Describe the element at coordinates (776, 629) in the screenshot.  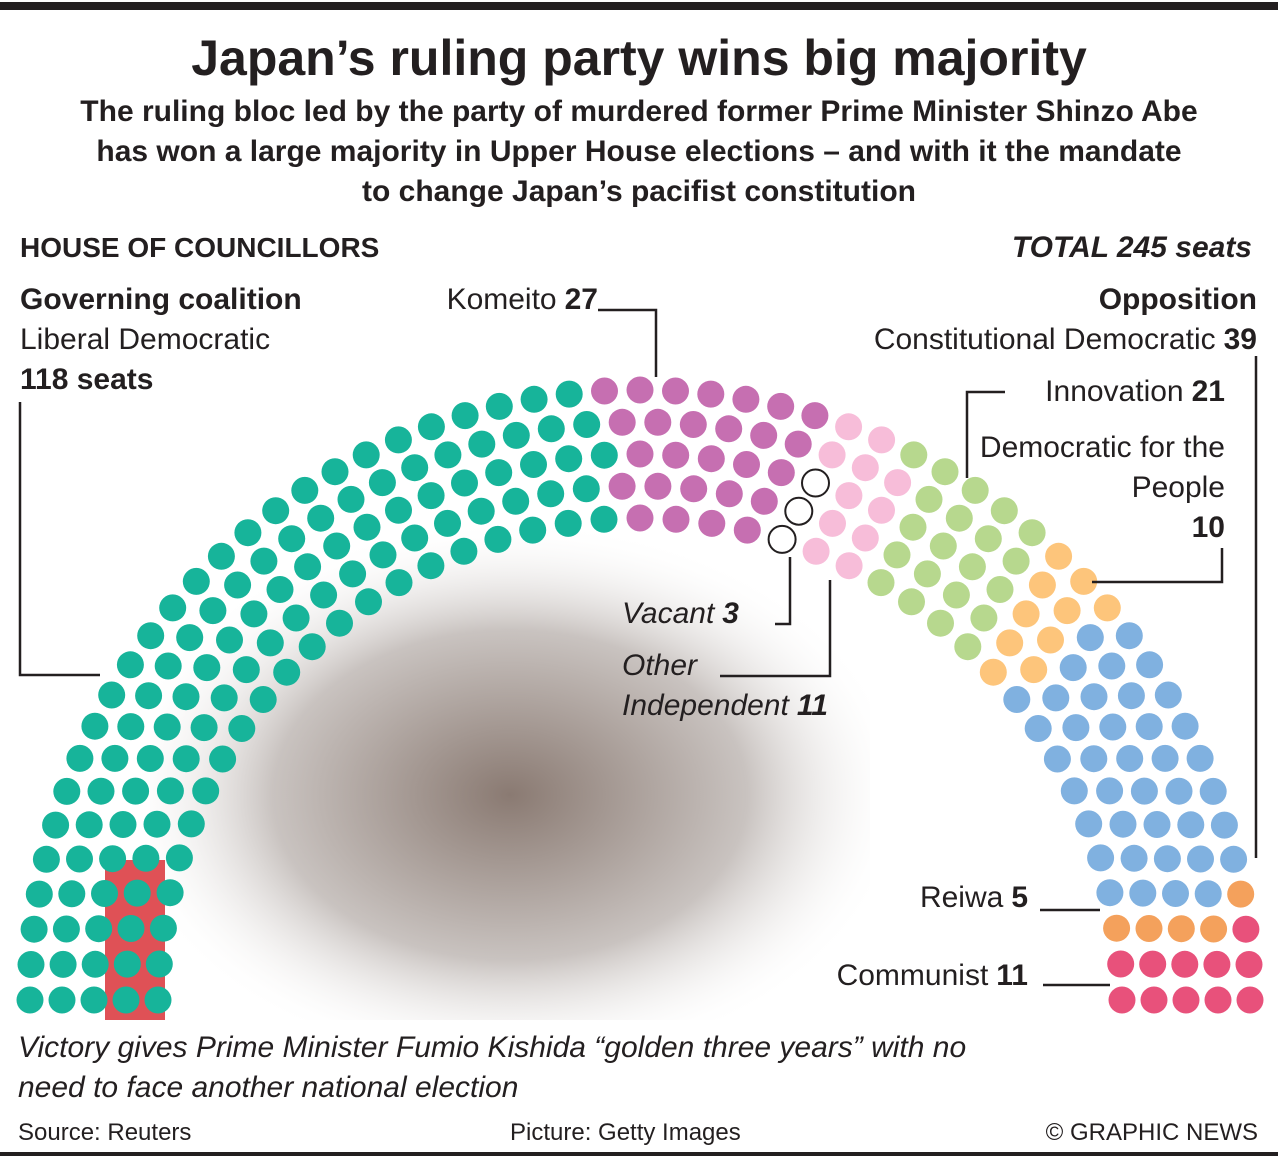
I see `leader-line` at that location.